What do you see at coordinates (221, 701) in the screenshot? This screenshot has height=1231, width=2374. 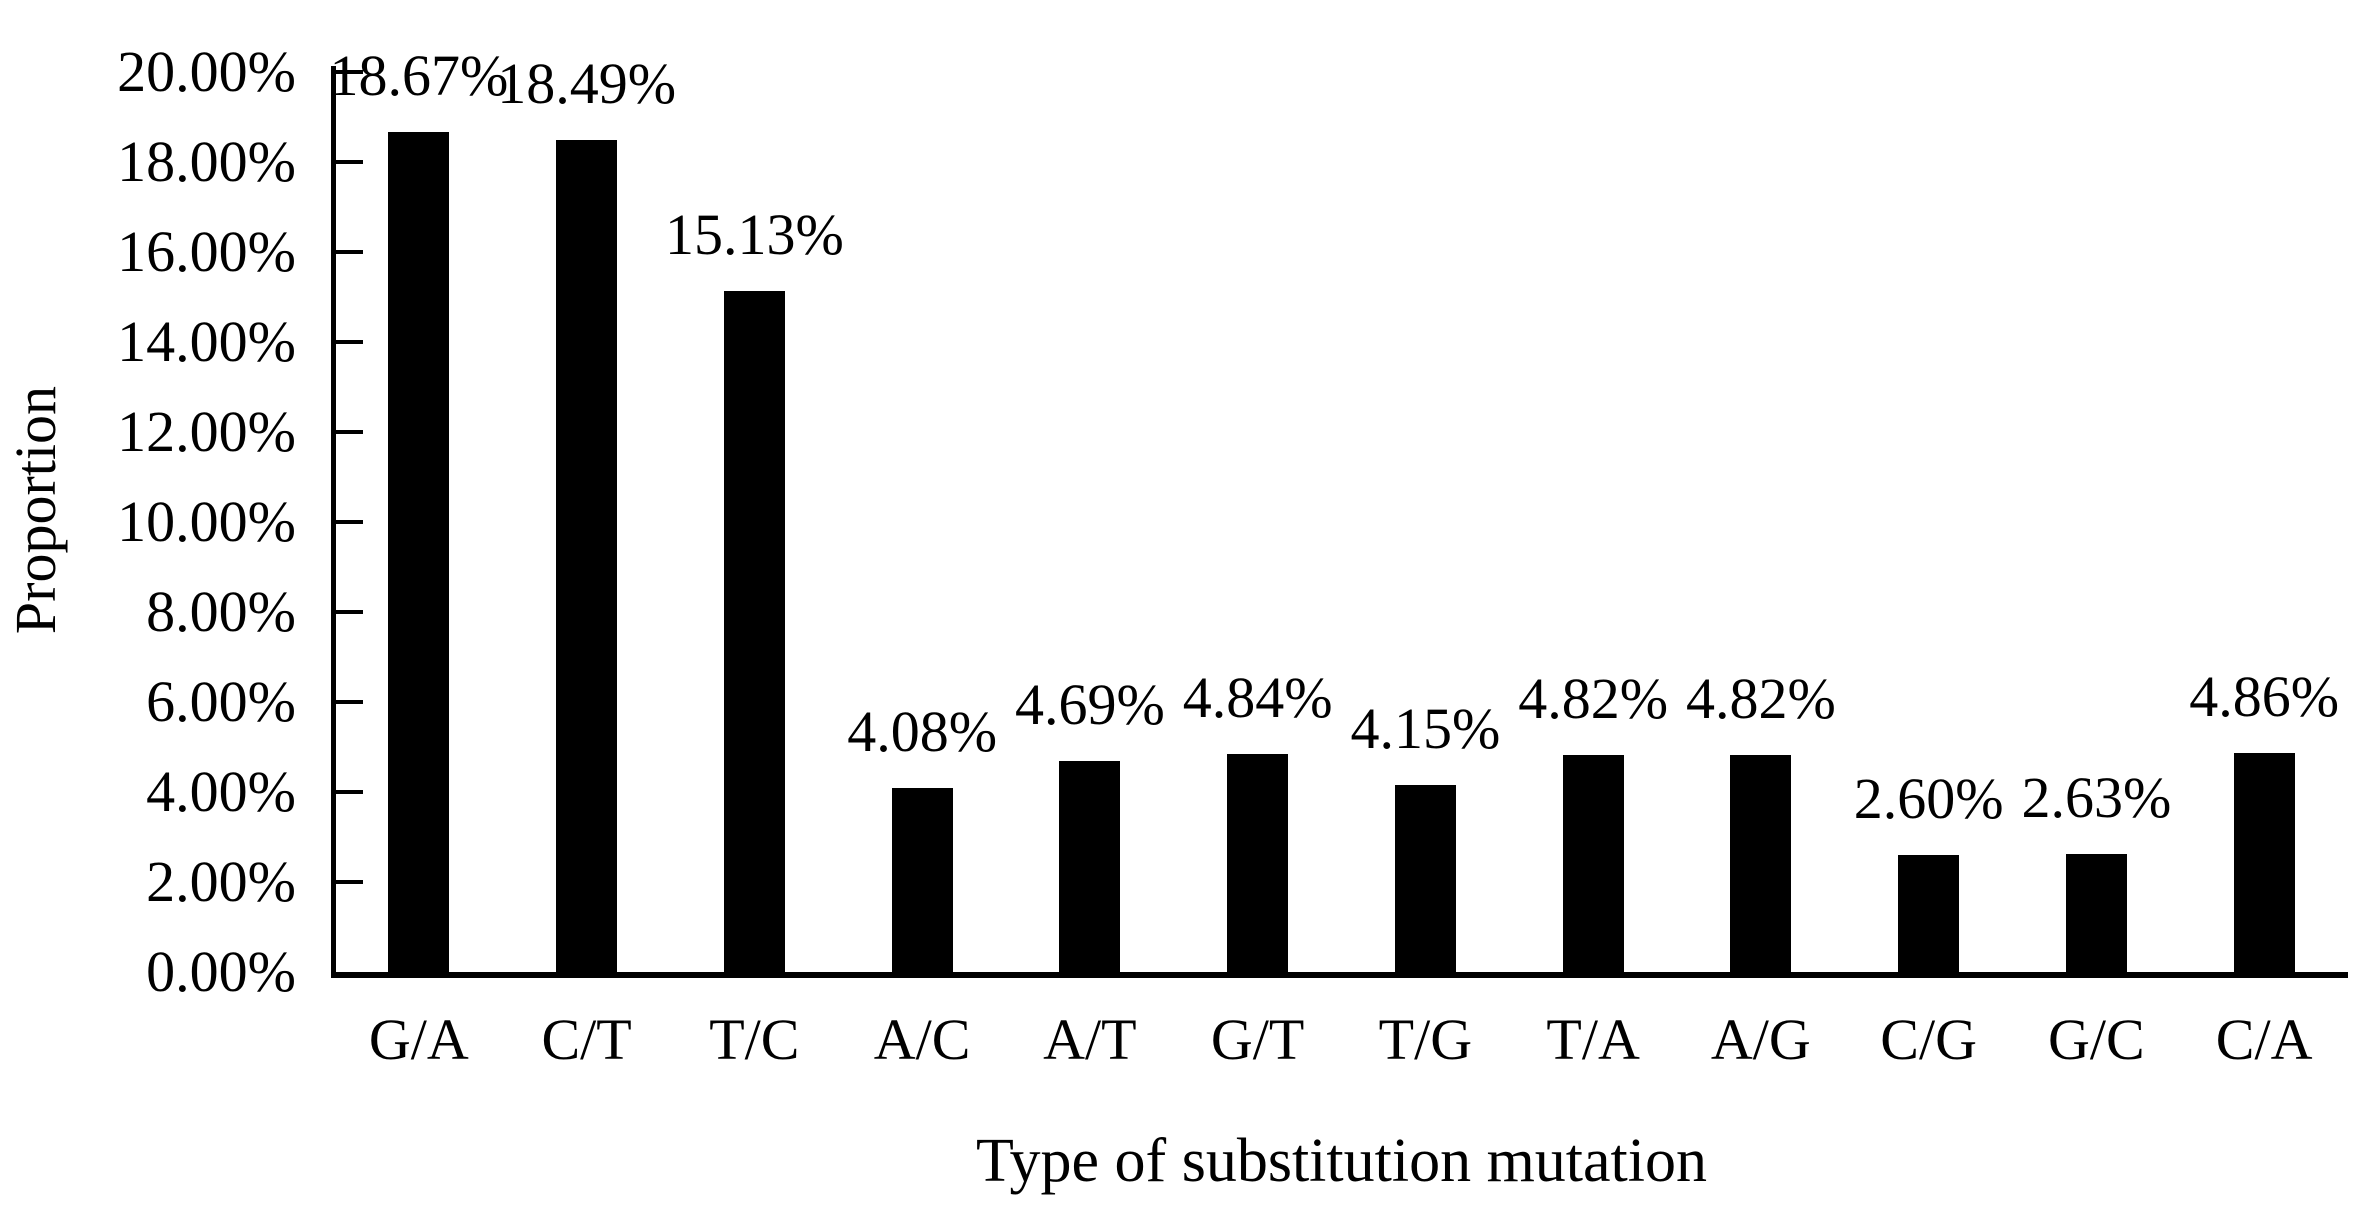 I see `y-tick-label: 6.00%` at bounding box center [221, 701].